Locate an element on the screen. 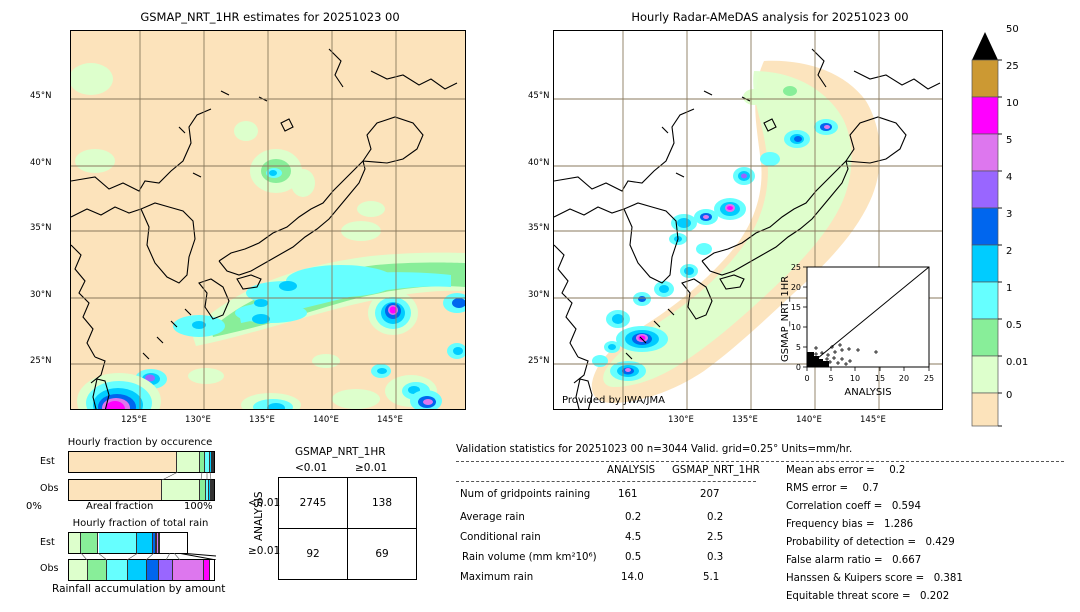  score-row-3: Frequency bias = 1.286 is located at coordinates (849, 524).